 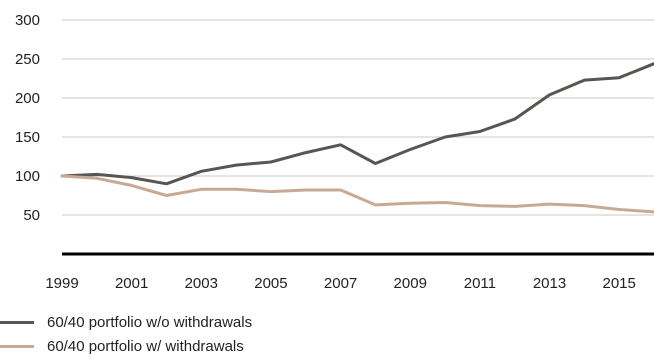 What do you see at coordinates (150, 322) in the screenshot?
I see `legend-label-series-1: 60/40 portfolio w/o withdrawals` at bounding box center [150, 322].